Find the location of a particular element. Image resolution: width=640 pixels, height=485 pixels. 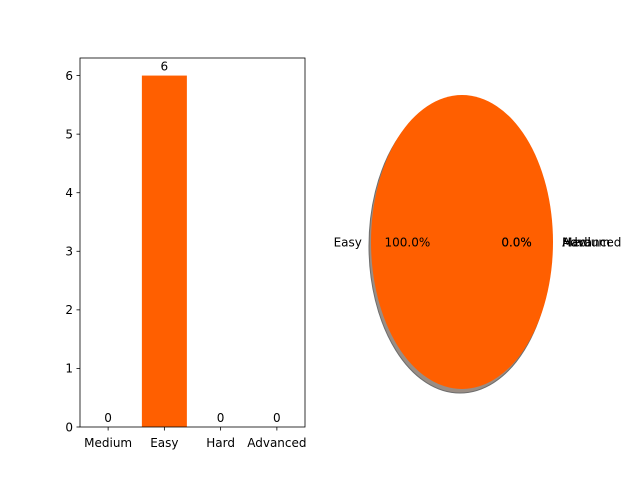

pie-percent-label: 0.0% is located at coordinates (516, 242).